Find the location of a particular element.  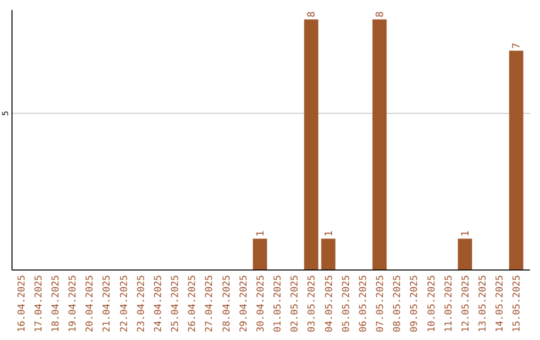

x-tick-label: 04.05.2025 is located at coordinates (329, 303).